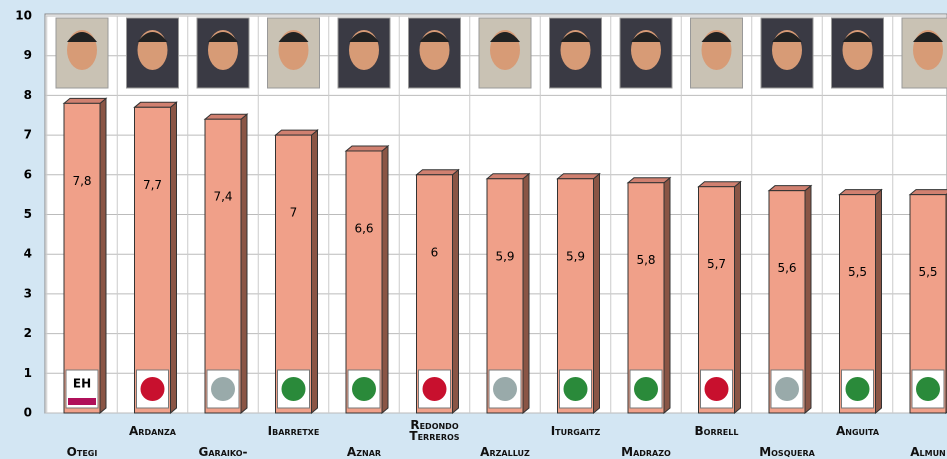  I want to click on y-tick-label: 9, so click(28, 55).